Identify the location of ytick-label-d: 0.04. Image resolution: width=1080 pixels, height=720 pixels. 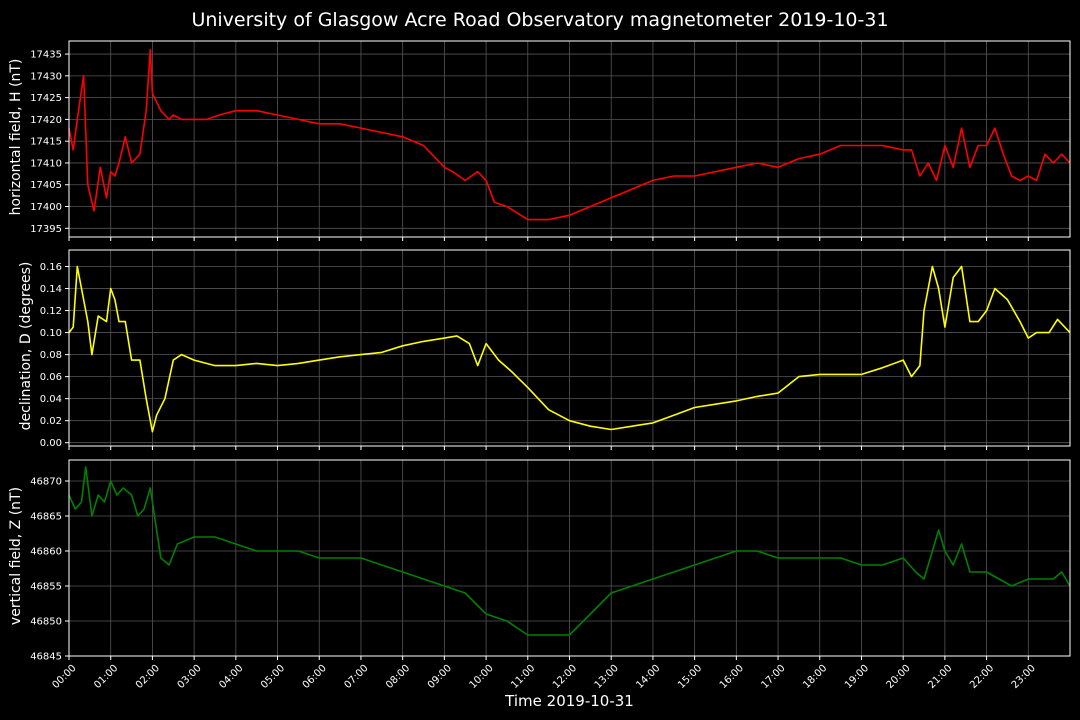
(51, 399).